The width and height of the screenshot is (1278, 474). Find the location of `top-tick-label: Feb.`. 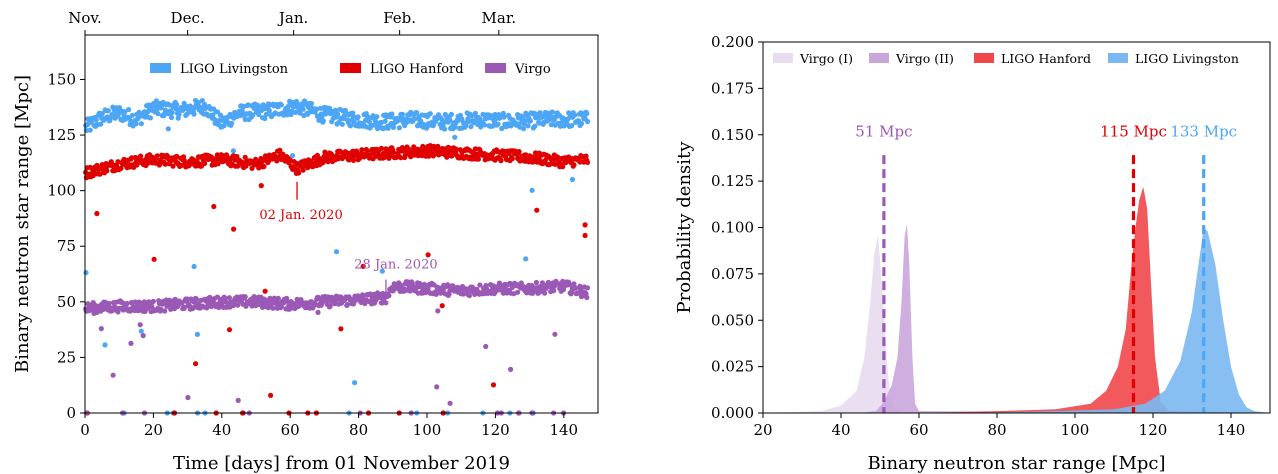

top-tick-label: Feb. is located at coordinates (399, 18).